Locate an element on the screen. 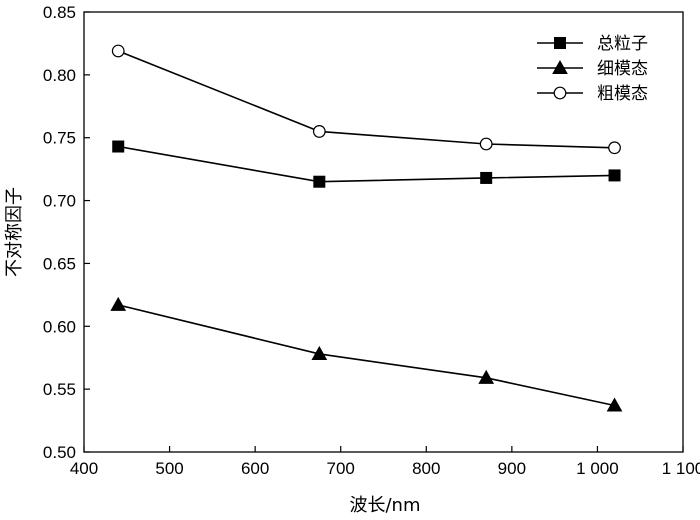 Image resolution: width=700 pixels, height=520 pixels. x-tick-label: 900 is located at coordinates (512, 468).